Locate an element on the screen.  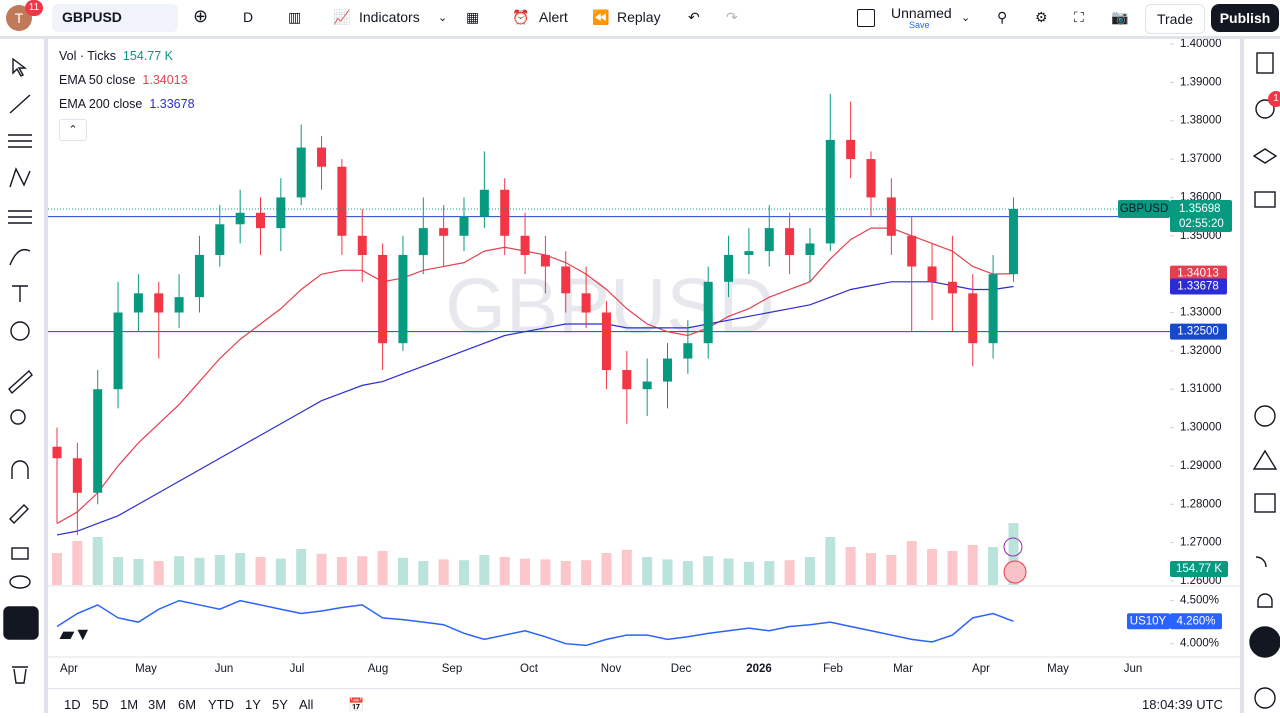
help is located at coordinates (1265, 698).